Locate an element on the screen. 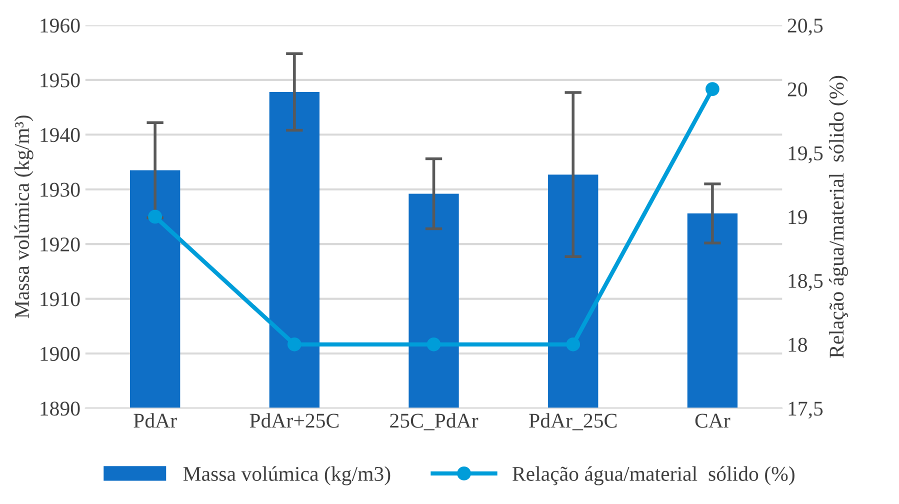 This screenshot has width=899, height=504. y2-tick-label: 19 is located at coordinates (797, 217).